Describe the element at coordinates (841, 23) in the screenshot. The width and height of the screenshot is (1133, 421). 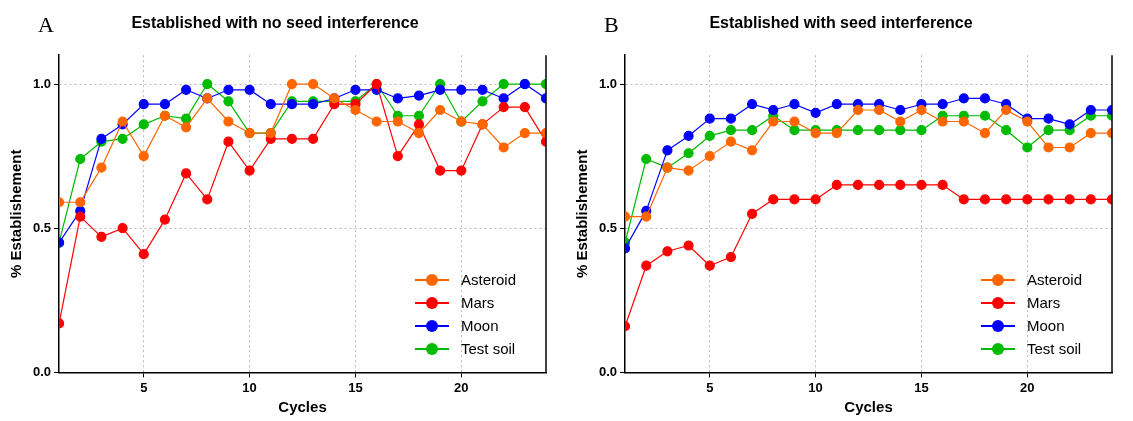
I see `chart-title: Established with seed interference` at that location.